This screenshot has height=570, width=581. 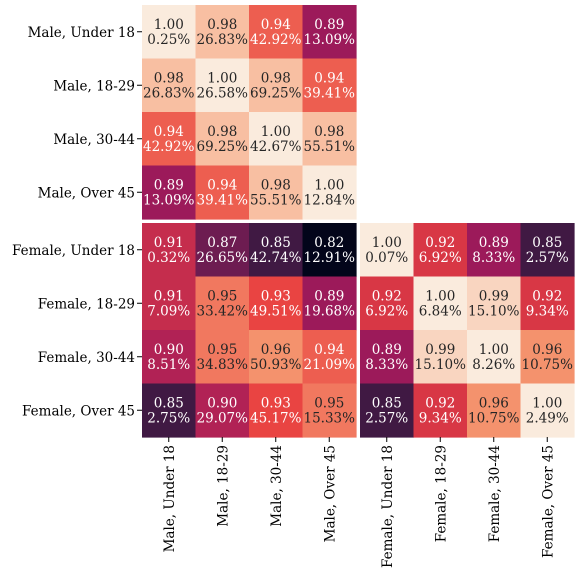 What do you see at coordinates (441, 365) in the screenshot?
I see `cell-annotation: 15.10%` at bounding box center [441, 365].